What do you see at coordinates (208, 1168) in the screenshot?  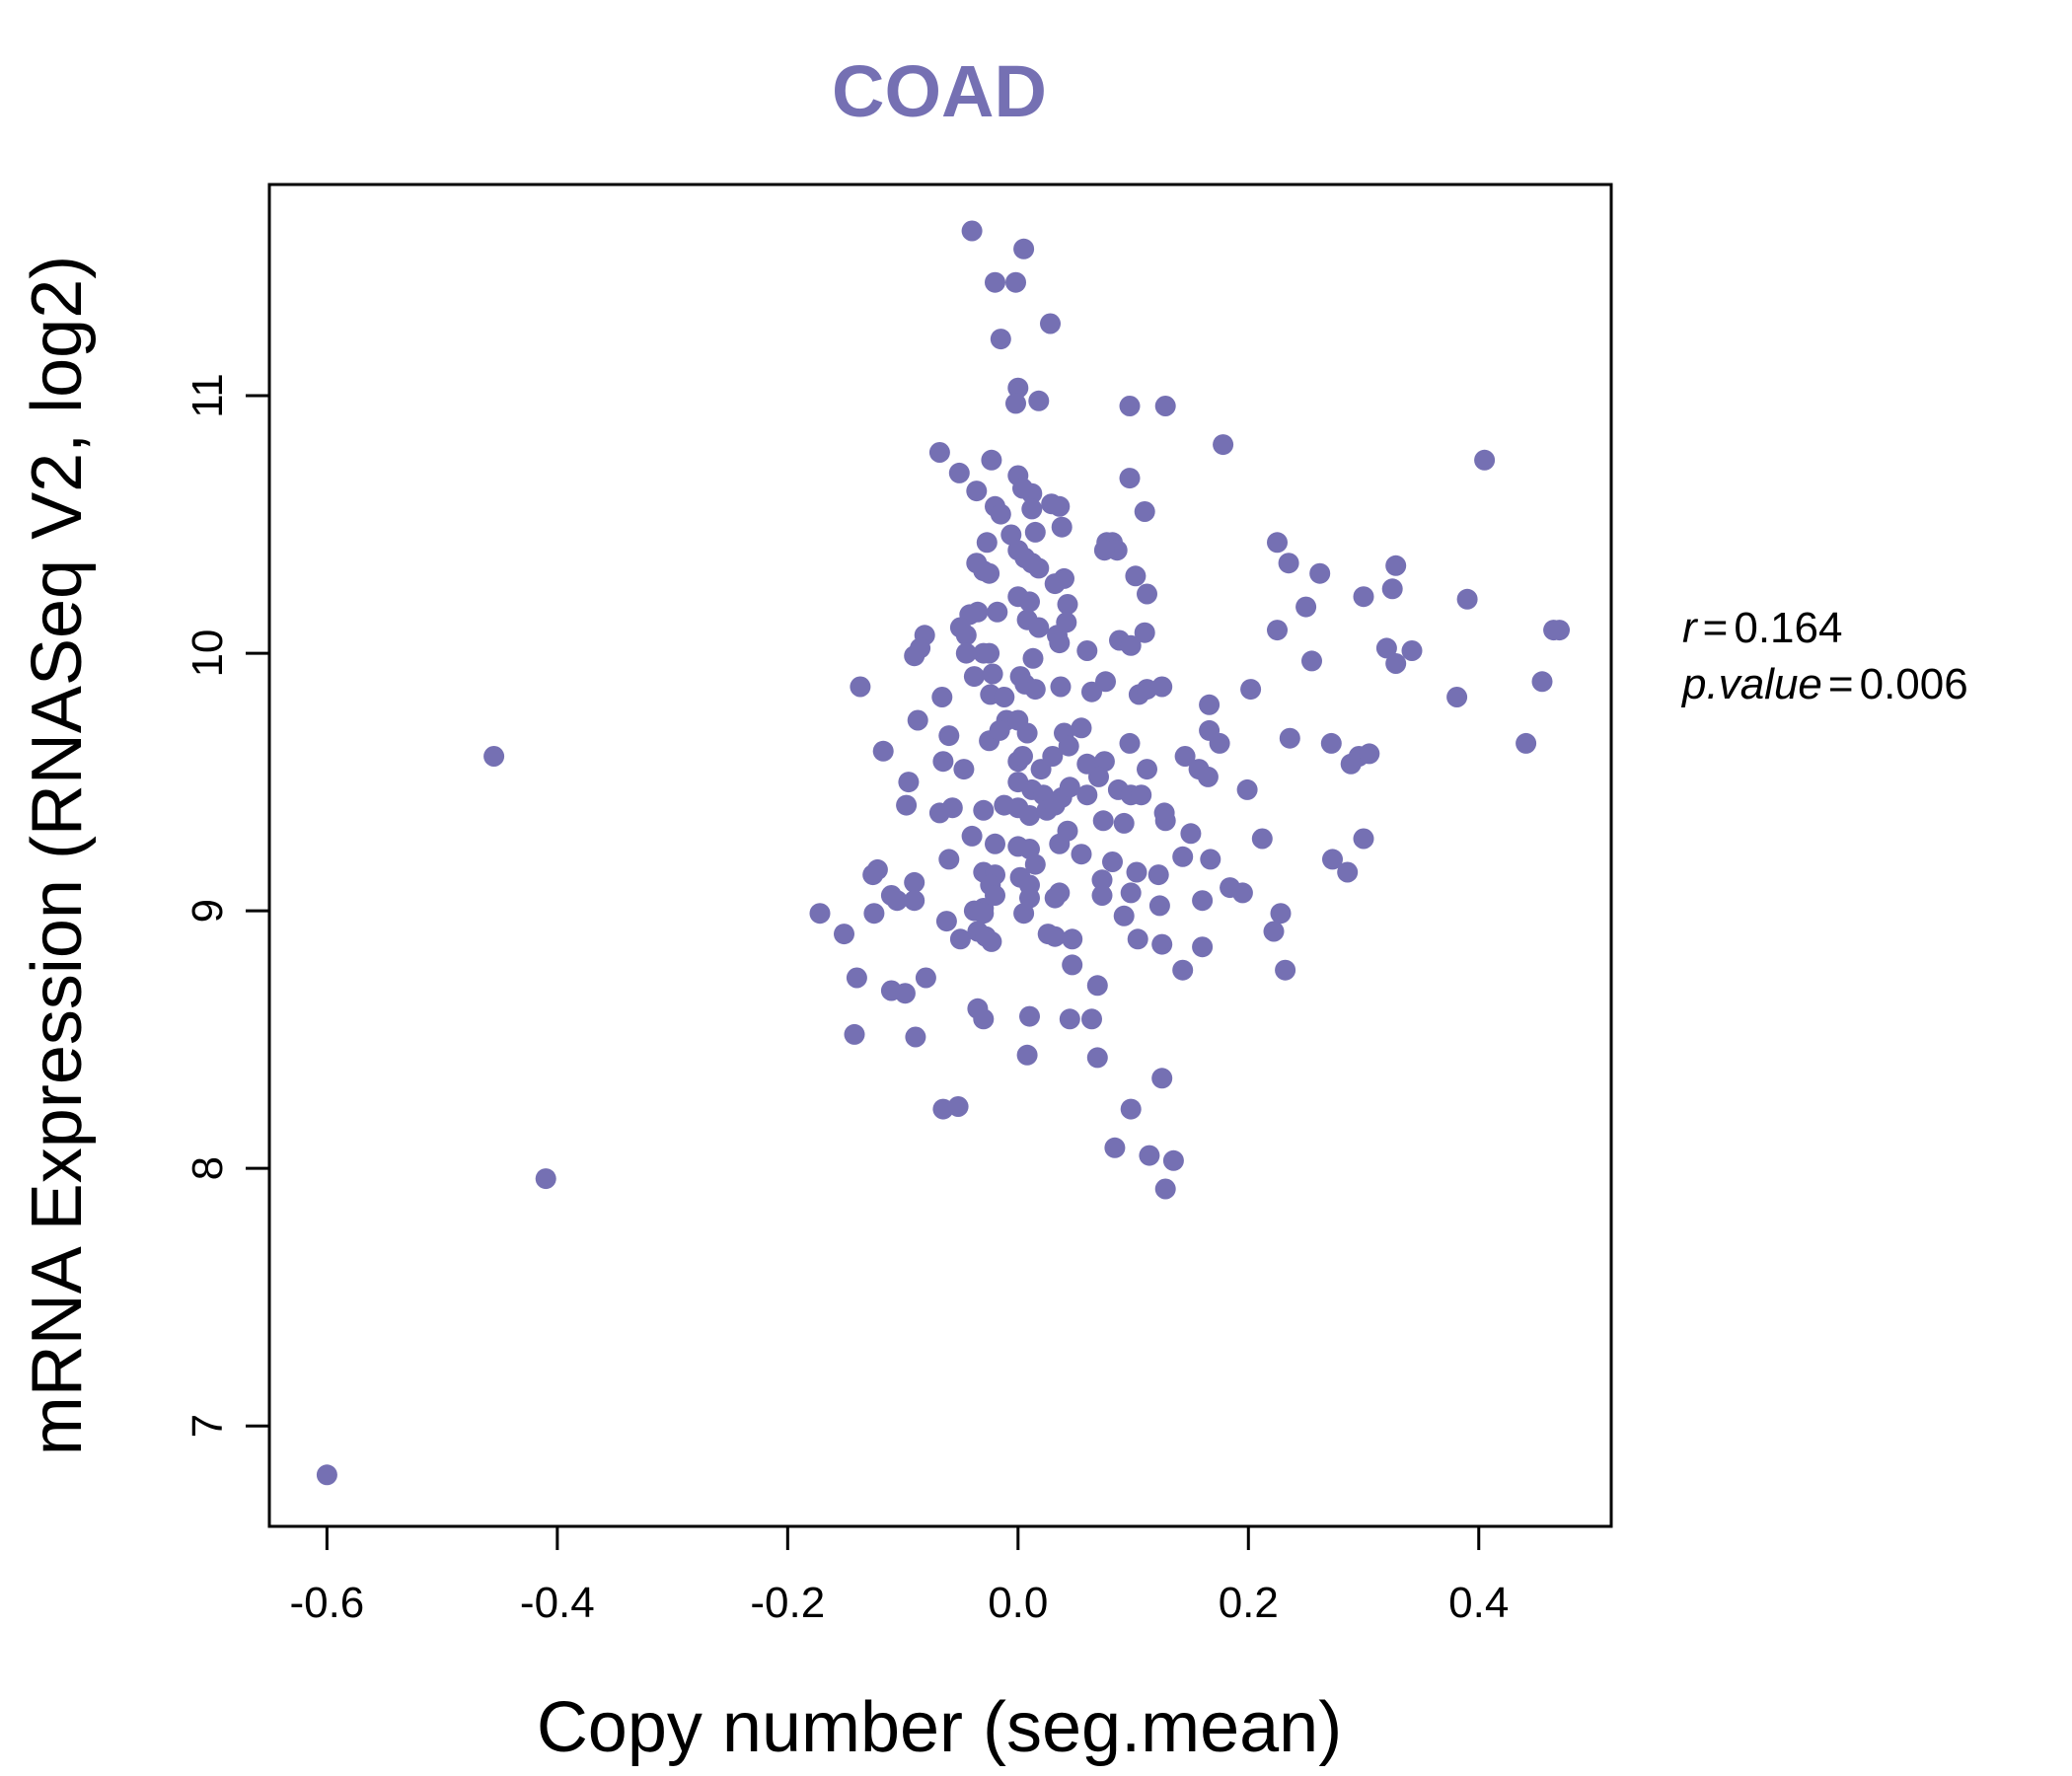 I see `y-tick-label: 8` at bounding box center [208, 1168].